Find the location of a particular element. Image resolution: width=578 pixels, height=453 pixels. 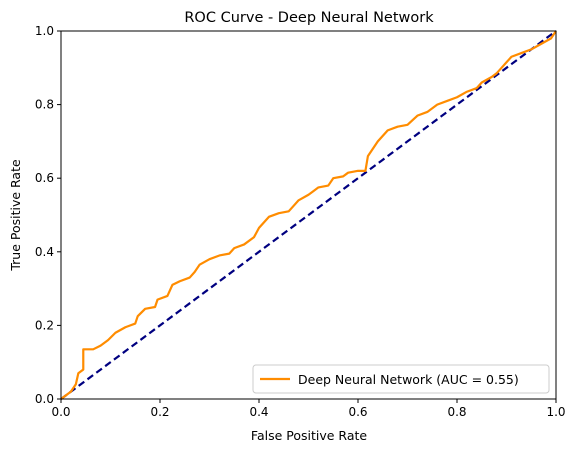

x-tick-label: 0.4 is located at coordinates (258, 412).